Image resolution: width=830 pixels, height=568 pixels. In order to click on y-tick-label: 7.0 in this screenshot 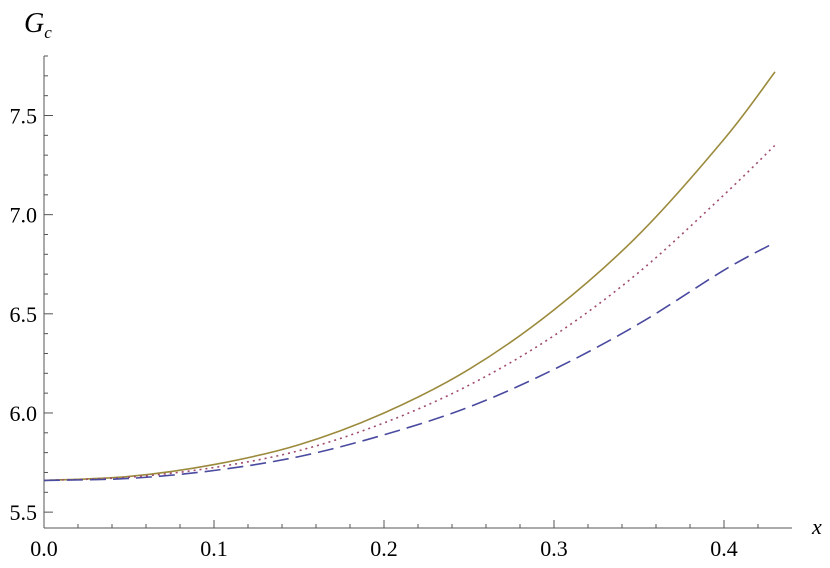, I will do `click(24, 215)`.